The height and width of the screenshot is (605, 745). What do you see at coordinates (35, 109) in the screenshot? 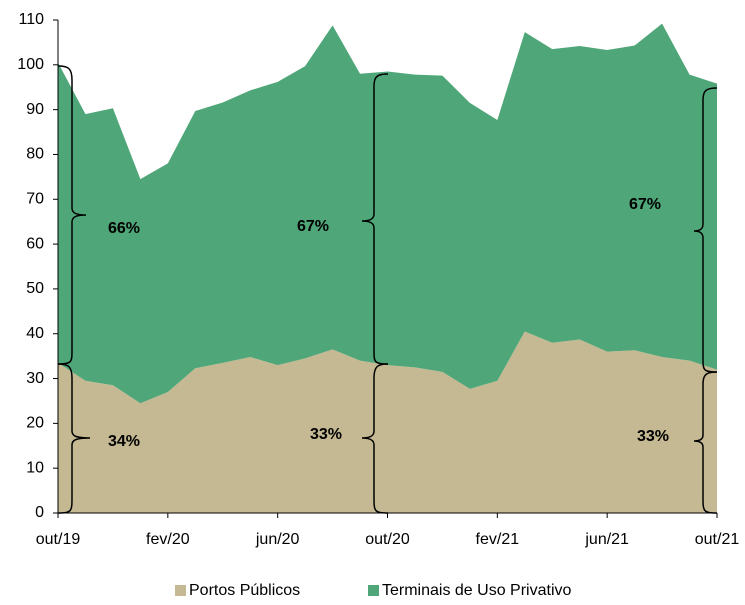
I see `y-tick-label: 90` at bounding box center [35, 109].